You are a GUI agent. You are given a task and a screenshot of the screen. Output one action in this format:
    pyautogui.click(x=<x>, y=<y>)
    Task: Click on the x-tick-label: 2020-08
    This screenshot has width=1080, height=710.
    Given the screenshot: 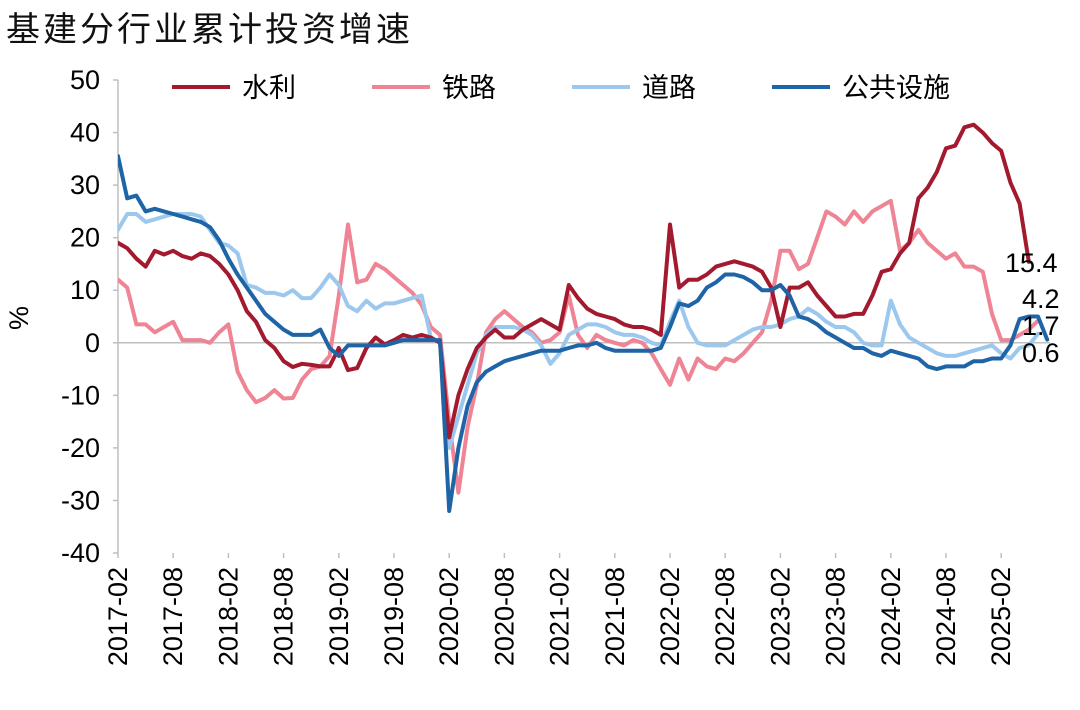 What is the action you would take?
    pyautogui.click(x=504, y=616)
    